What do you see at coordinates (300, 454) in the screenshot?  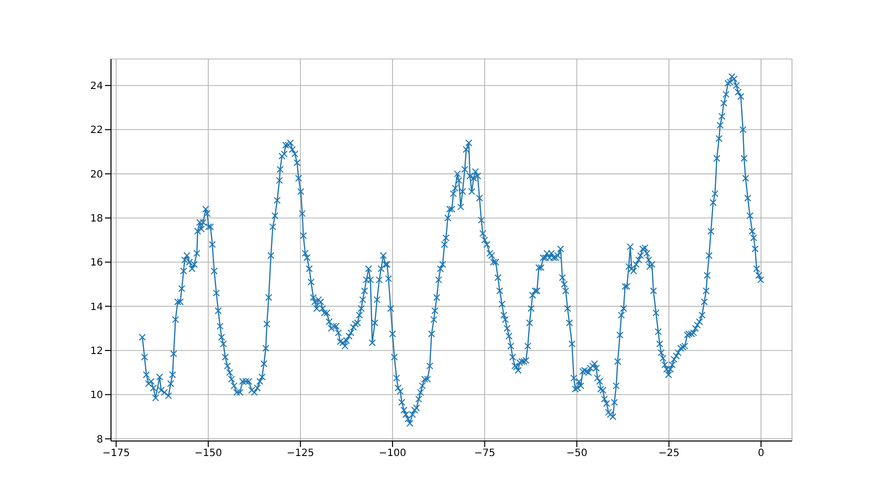 I see `x-tick-label: −125` at bounding box center [300, 454].